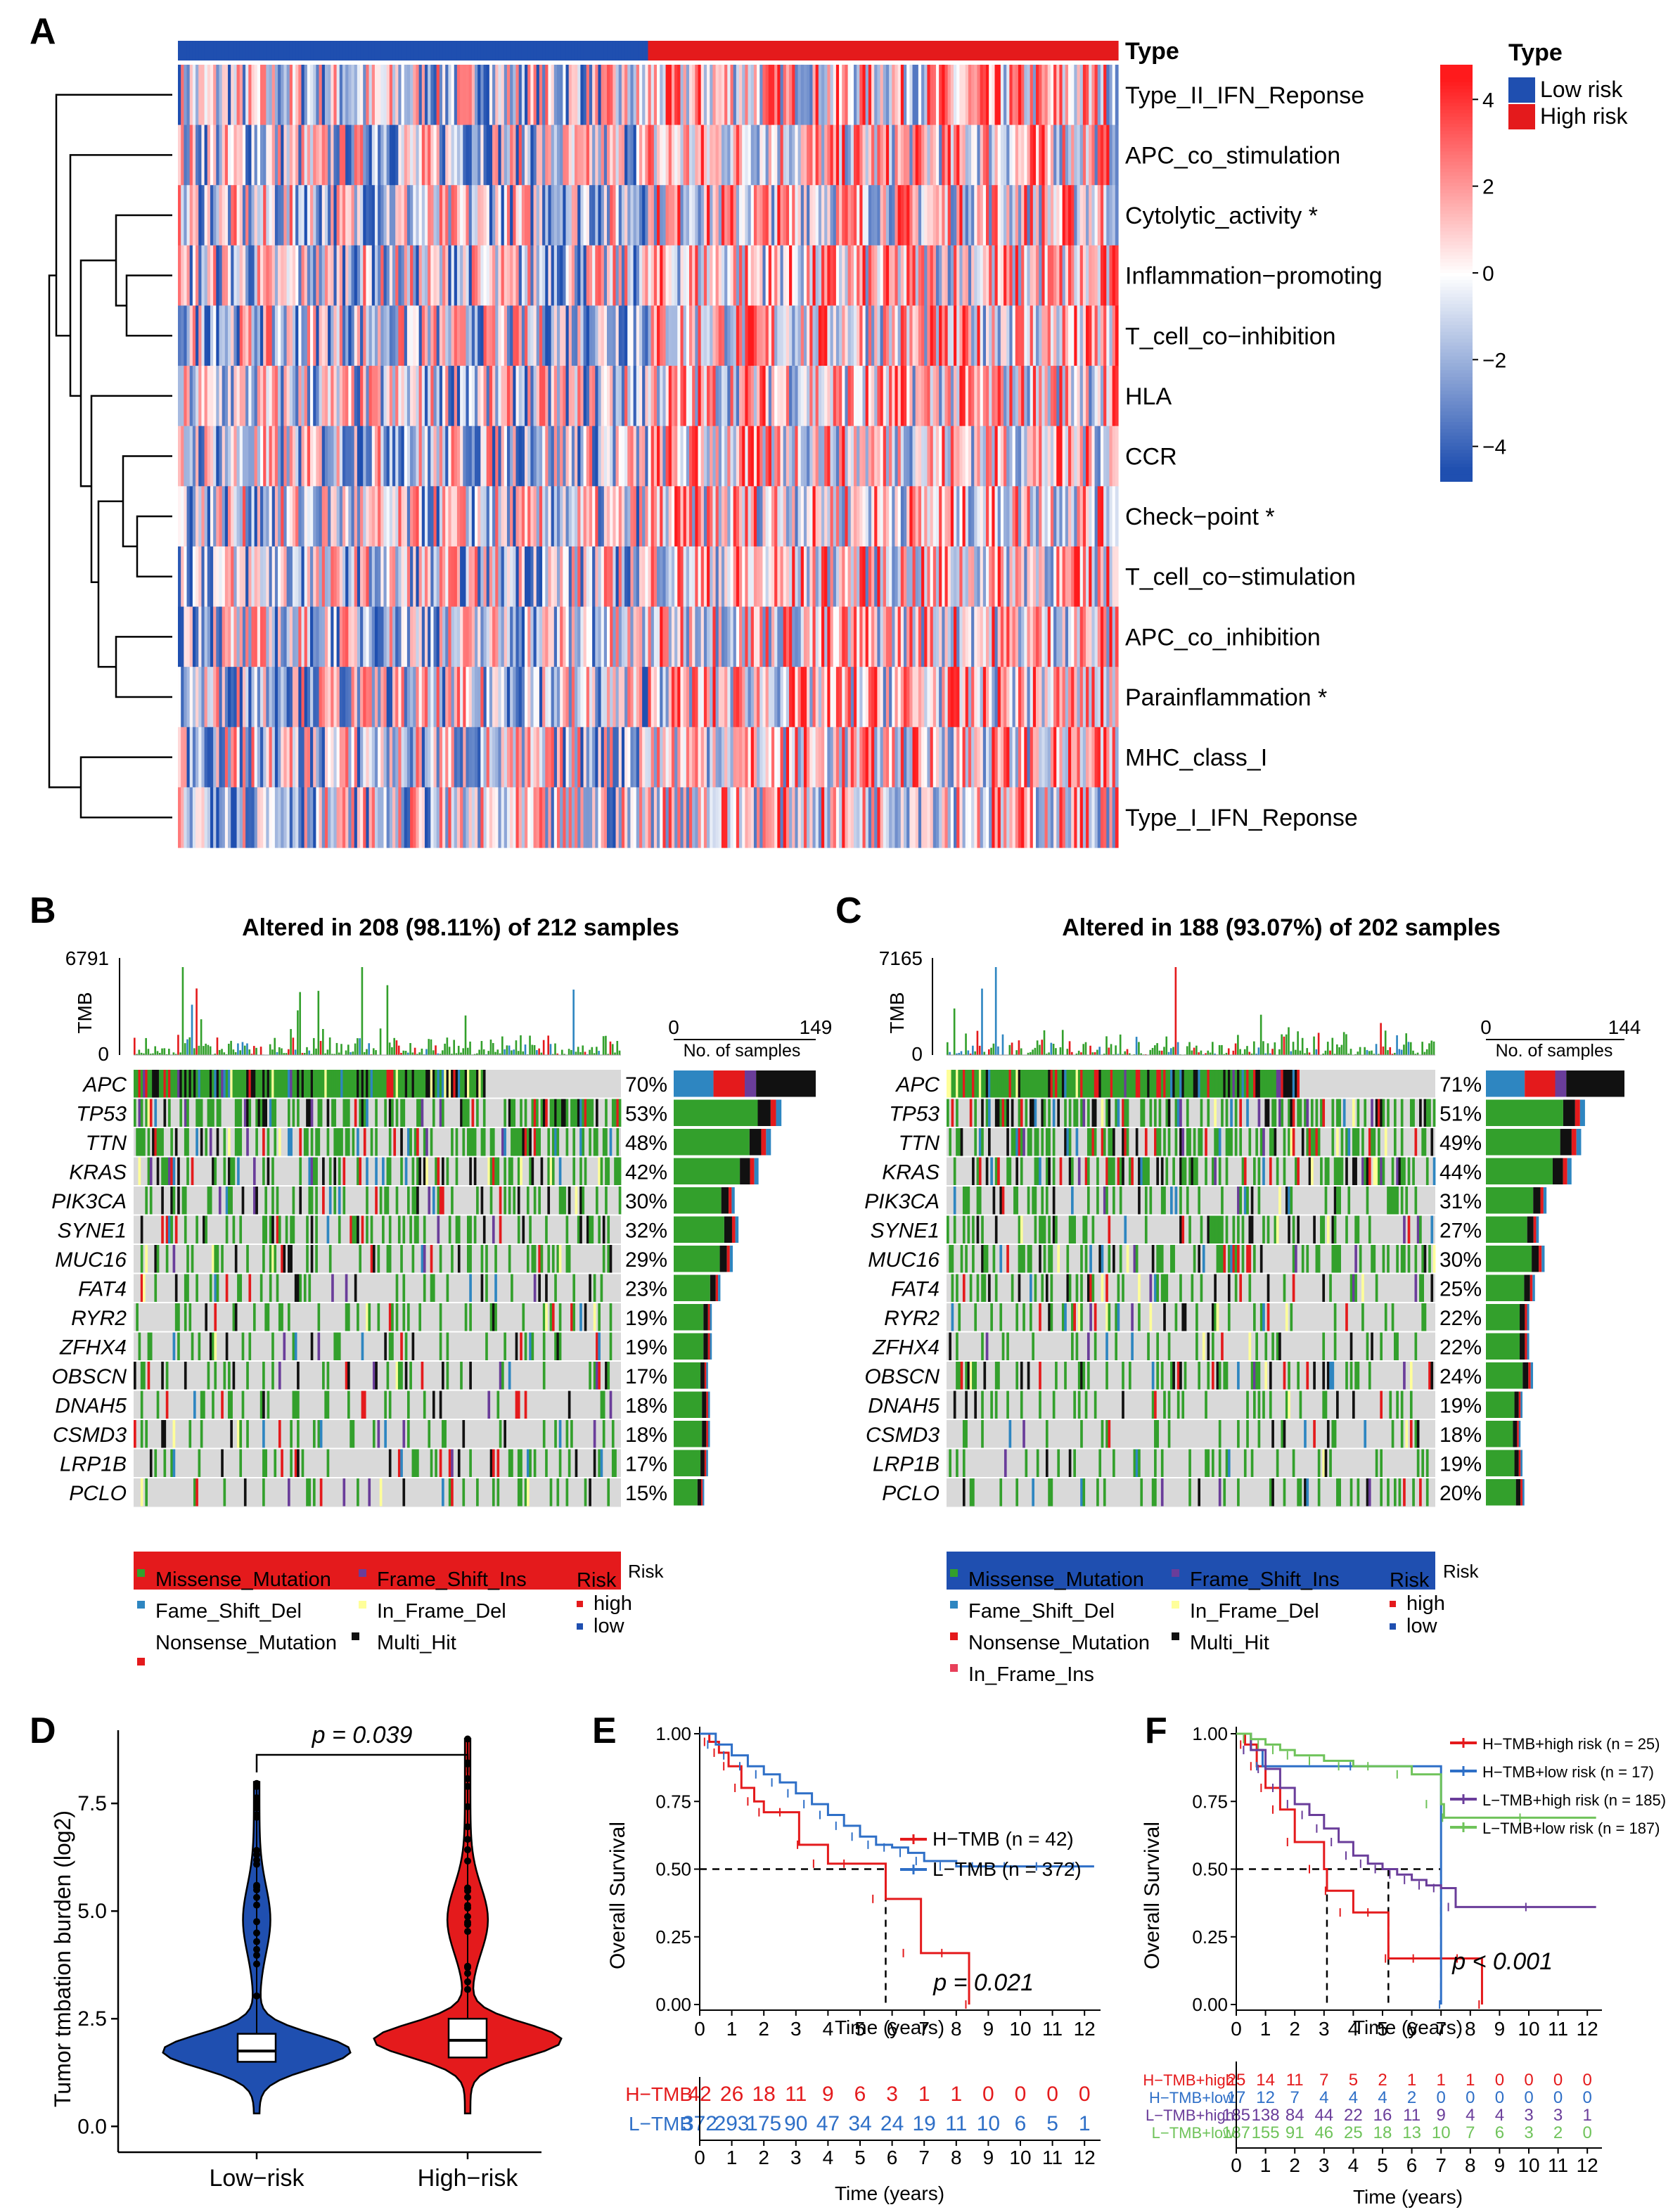 The height and width of the screenshot is (2212, 1680). What do you see at coordinates (1456, 351) in the screenshot?
I see `color-scale-step` at bounding box center [1456, 351].